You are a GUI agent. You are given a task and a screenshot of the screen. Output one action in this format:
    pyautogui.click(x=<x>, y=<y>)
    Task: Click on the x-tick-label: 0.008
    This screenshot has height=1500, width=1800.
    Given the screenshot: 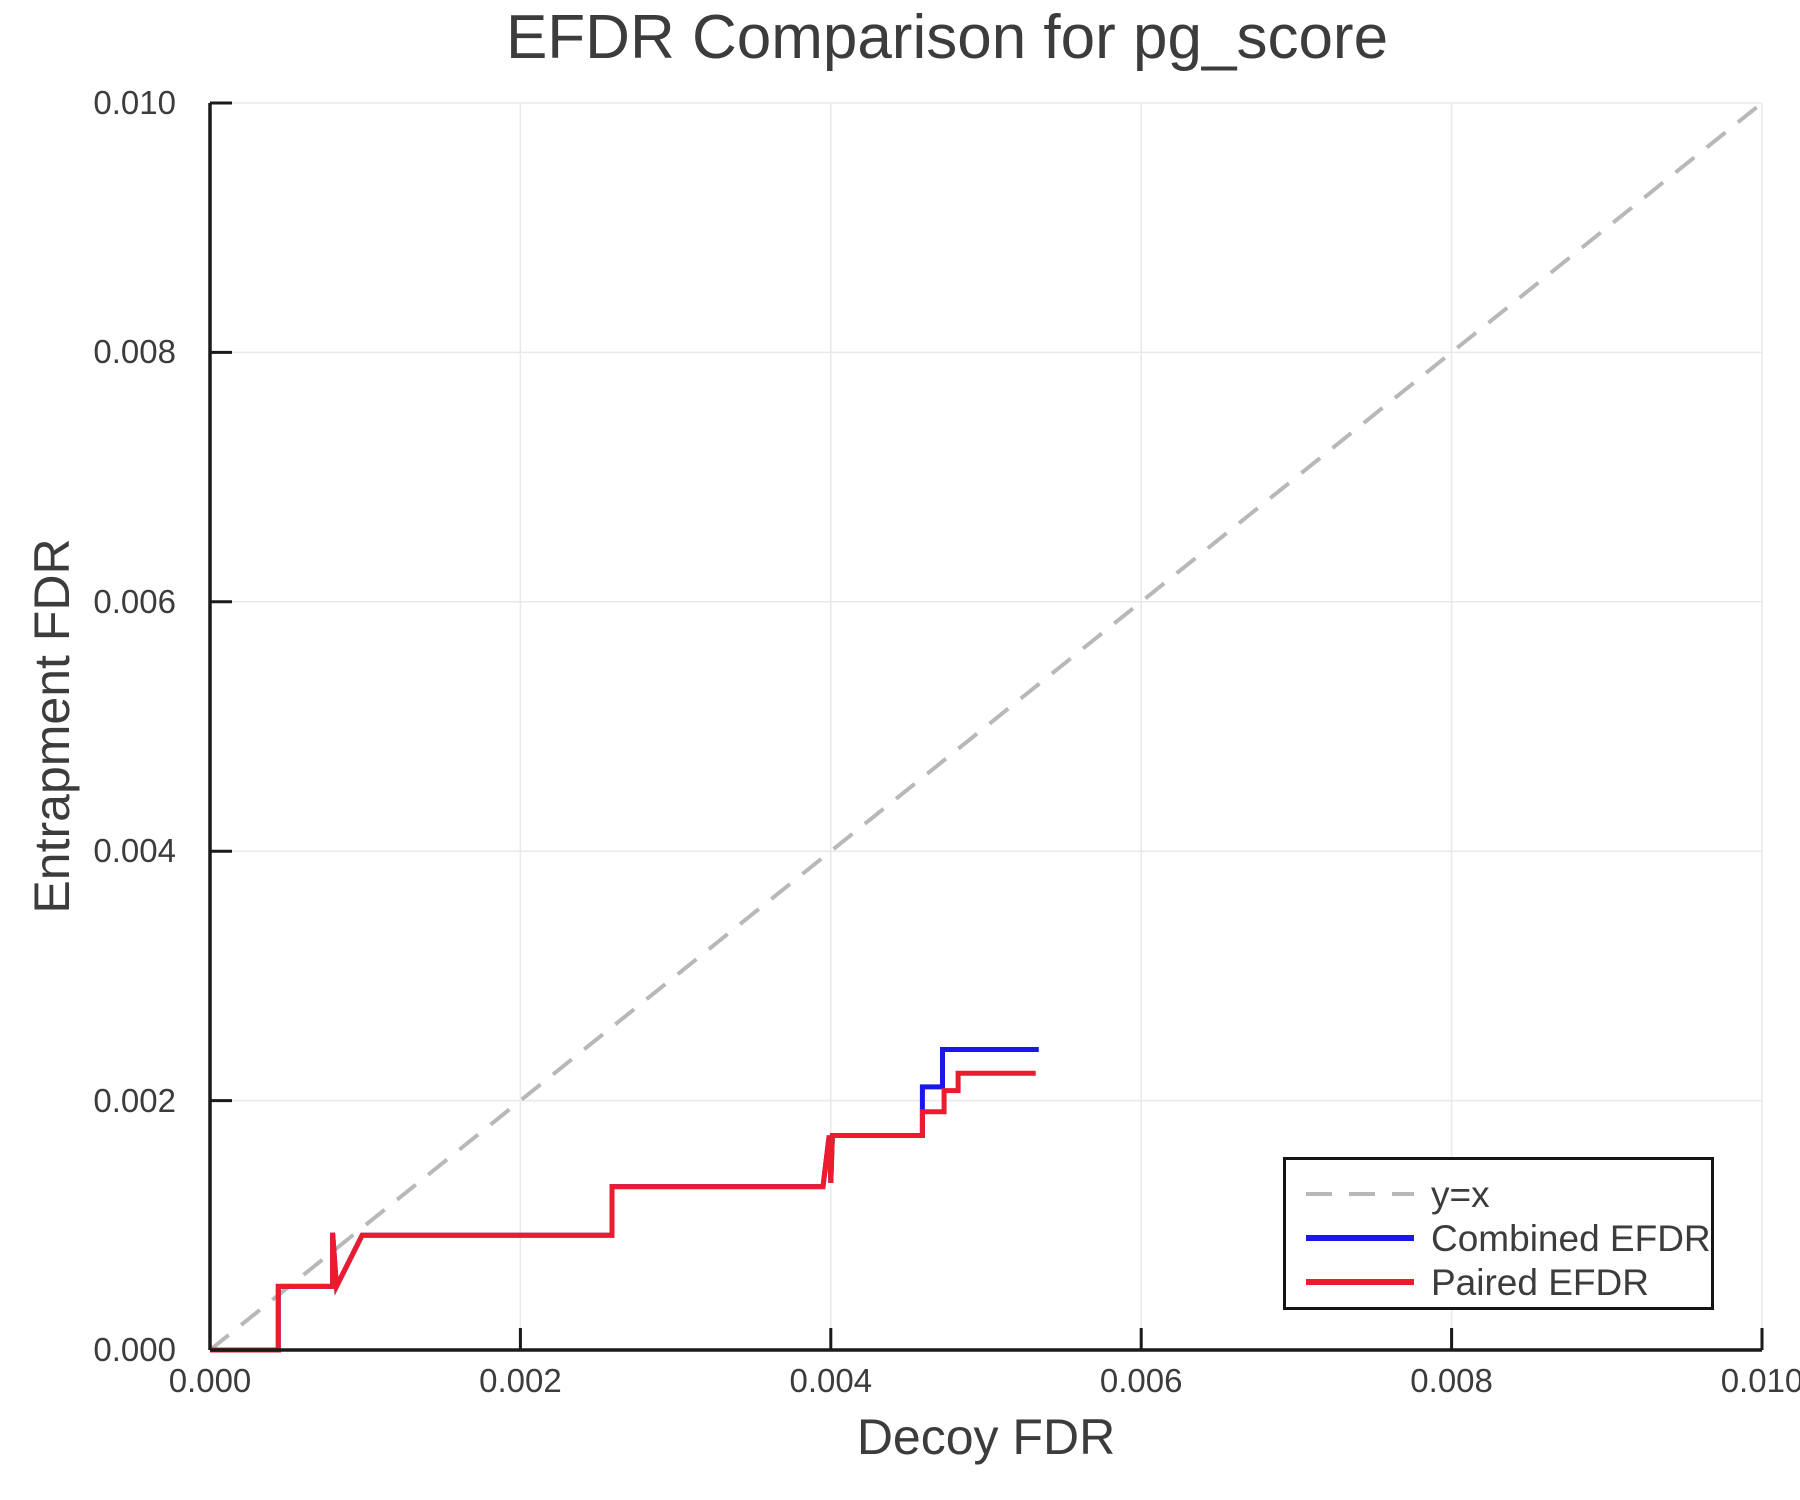 What is the action you would take?
    pyautogui.click(x=1451, y=1380)
    